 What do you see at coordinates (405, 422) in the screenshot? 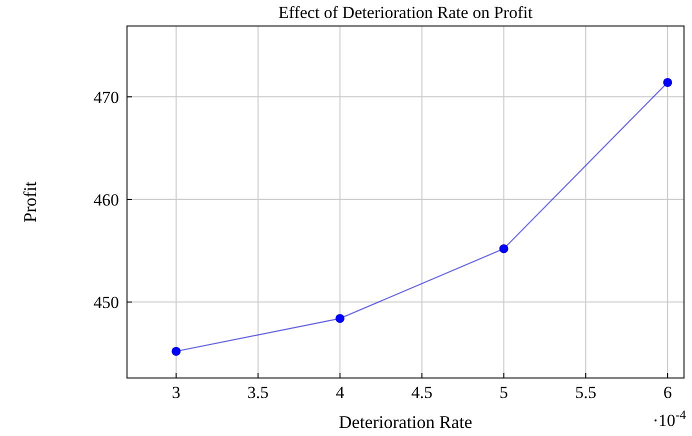
I see `x-axis-title: Deterioration Rate` at bounding box center [405, 422].